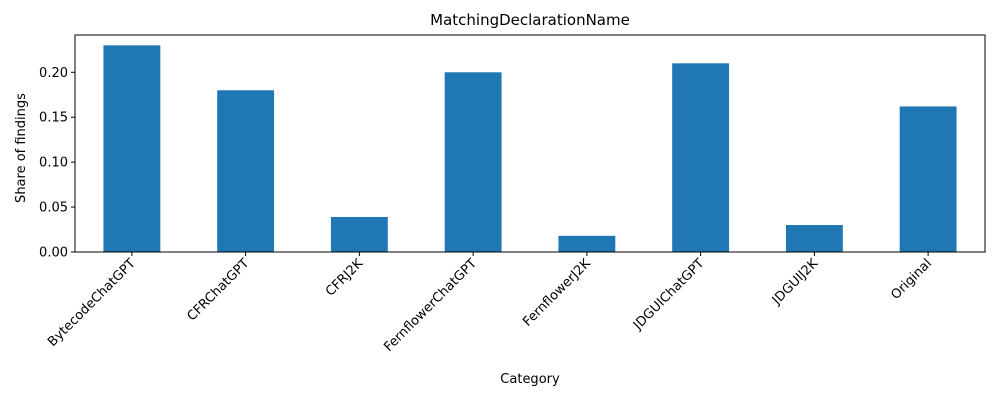 The width and height of the screenshot is (1000, 400). I want to click on x-tick-label: CFRJ2K, so click(345, 278).